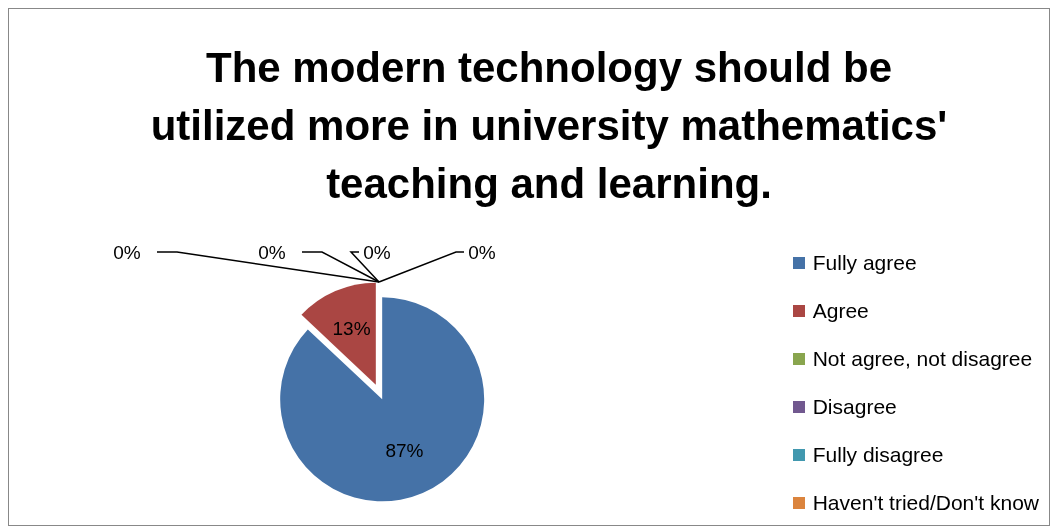 This screenshot has height=532, width=1054. Describe the element at coordinates (922, 359) in the screenshot. I see `legend-label: Not agree, not disagree` at that location.